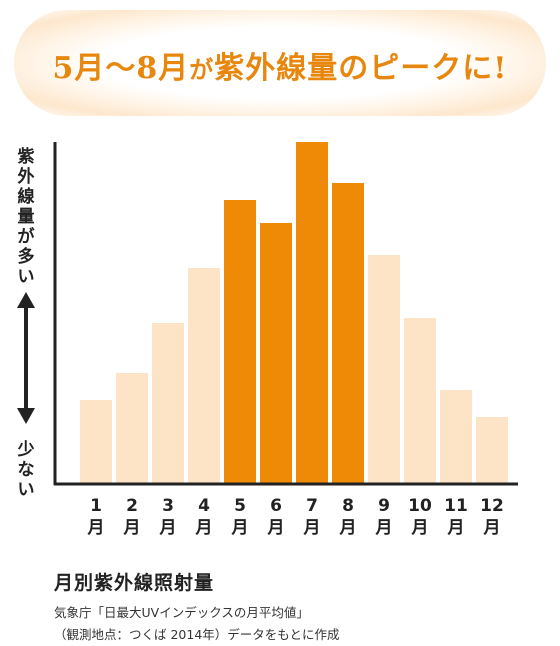  Describe the element at coordinates (202, 69) in the screenshot. I see `headline-particle: が` at that location.